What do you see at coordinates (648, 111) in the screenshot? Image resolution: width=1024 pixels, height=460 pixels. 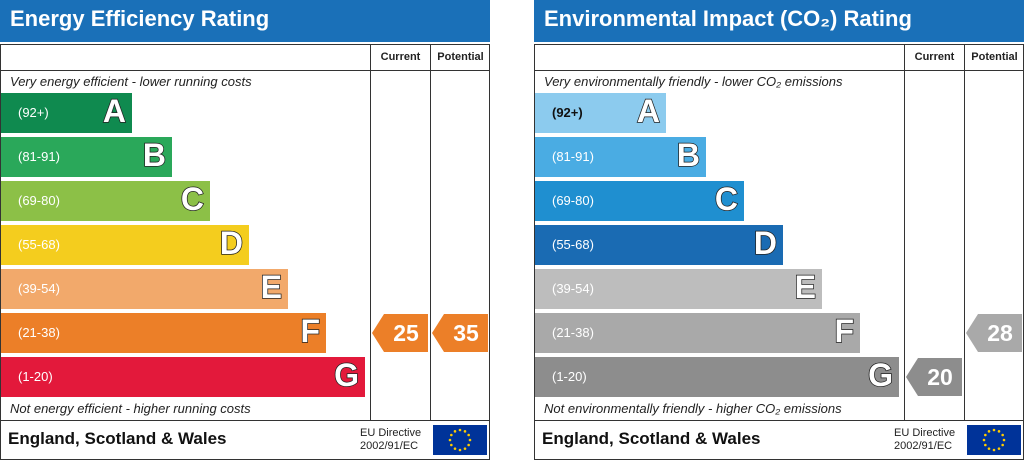 I see `band-letter: A` at bounding box center [648, 111].